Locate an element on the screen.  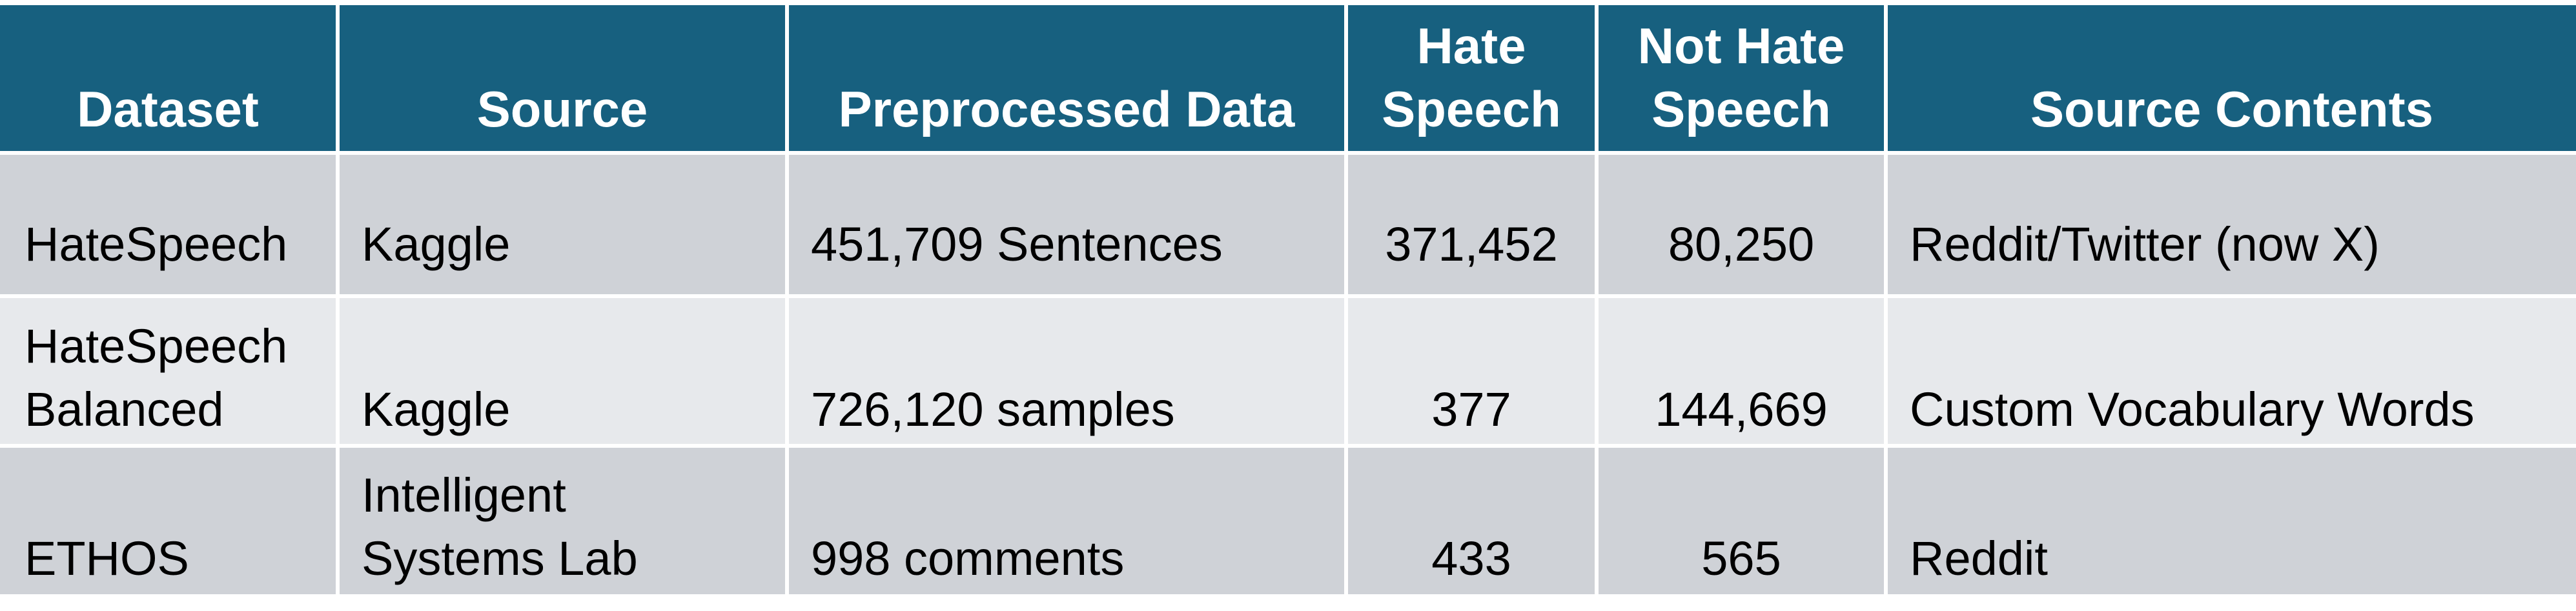
cell-preprocessed: 451,709 Sentences is located at coordinates (1066, 224).